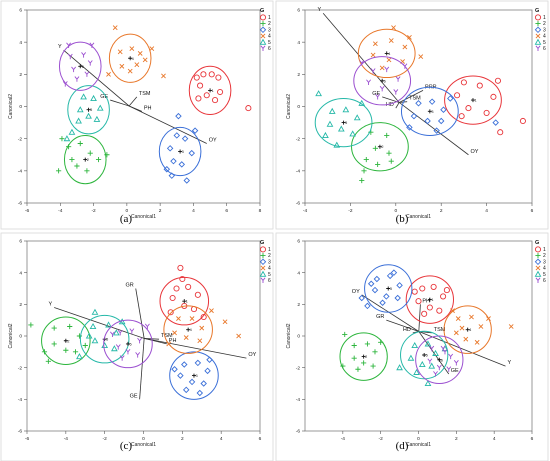 The image size is (550, 461). What do you see at coordinates (418, 217) in the screenshot?
I see `x-axis-title: Canonical1` at bounding box center [418, 217].